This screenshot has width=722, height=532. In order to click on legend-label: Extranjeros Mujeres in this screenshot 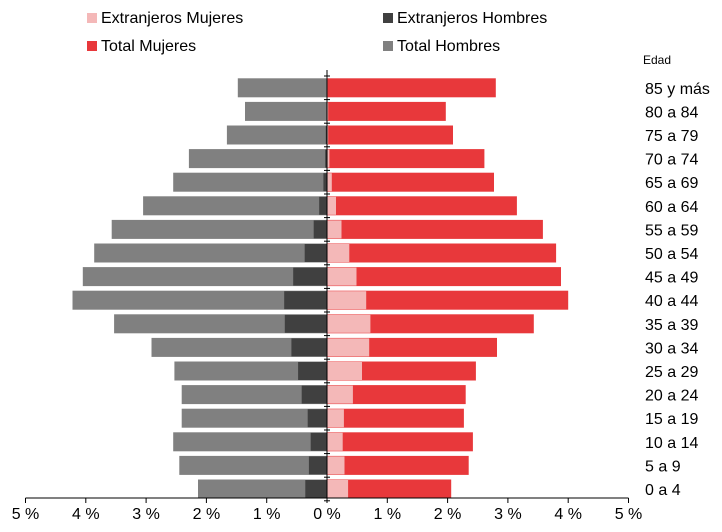, I will do `click(172, 18)`.